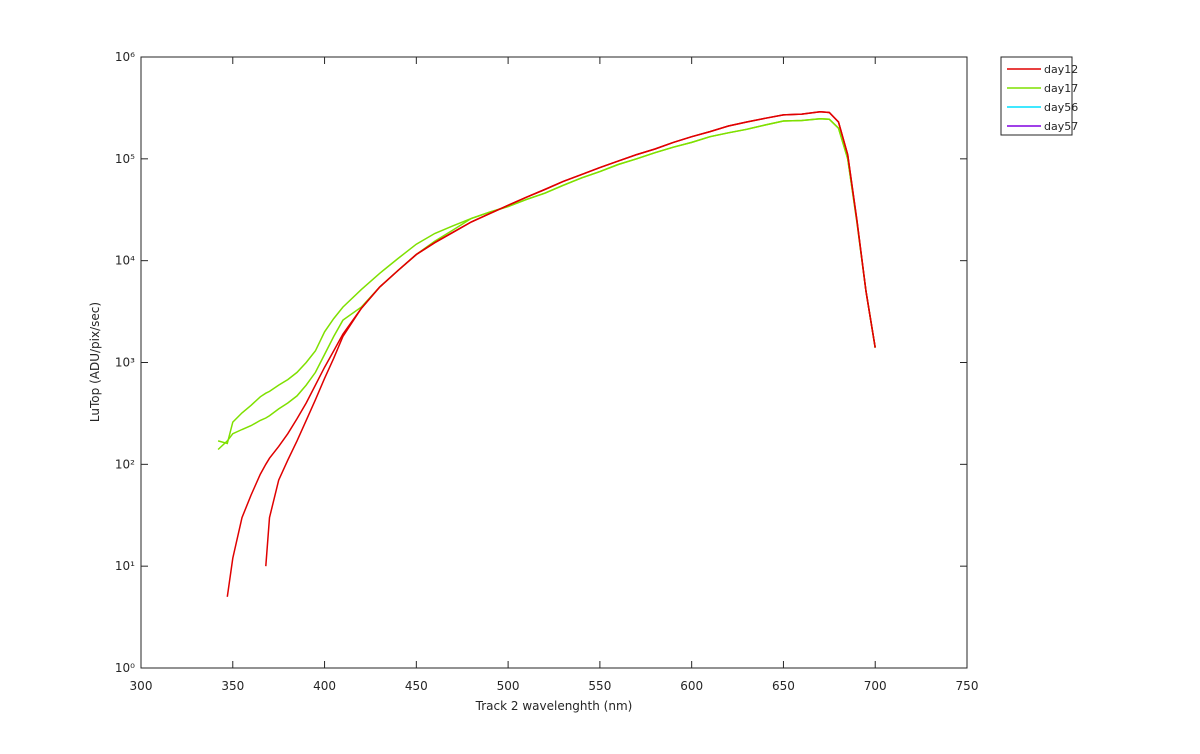 This screenshot has width=1200, height=754. Describe the element at coordinates (324, 686) in the screenshot. I see `x-tick-label: 400` at that location.